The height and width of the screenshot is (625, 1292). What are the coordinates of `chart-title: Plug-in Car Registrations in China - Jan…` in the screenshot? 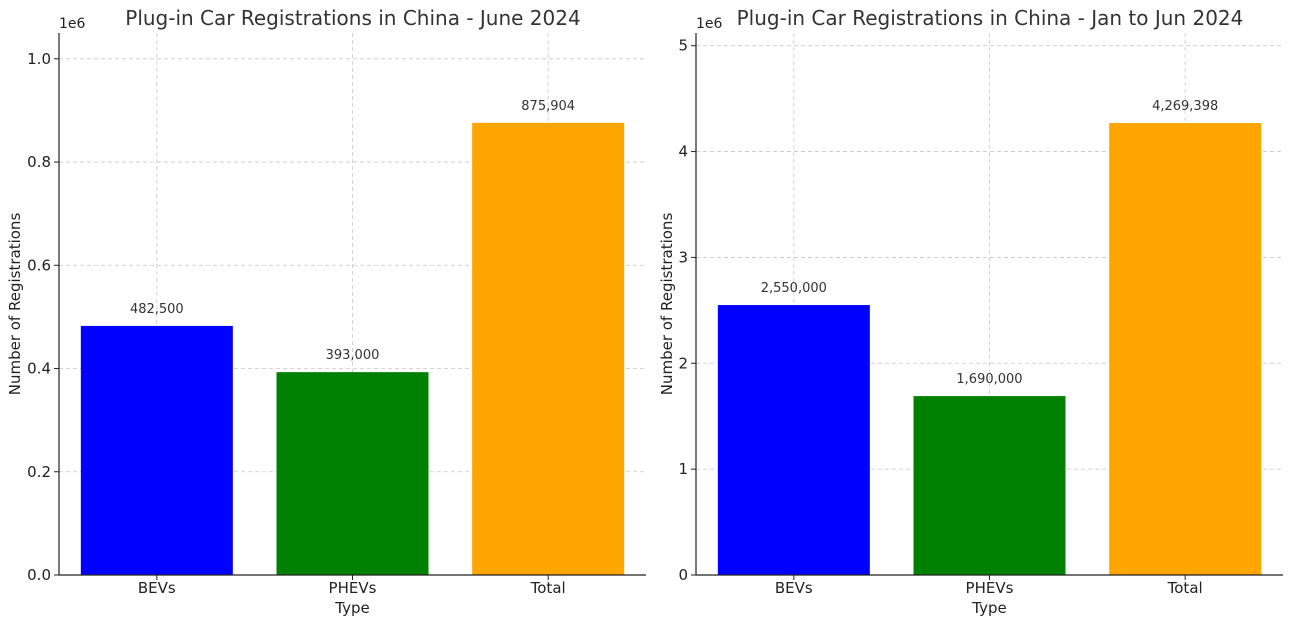 It's located at (990, 18).